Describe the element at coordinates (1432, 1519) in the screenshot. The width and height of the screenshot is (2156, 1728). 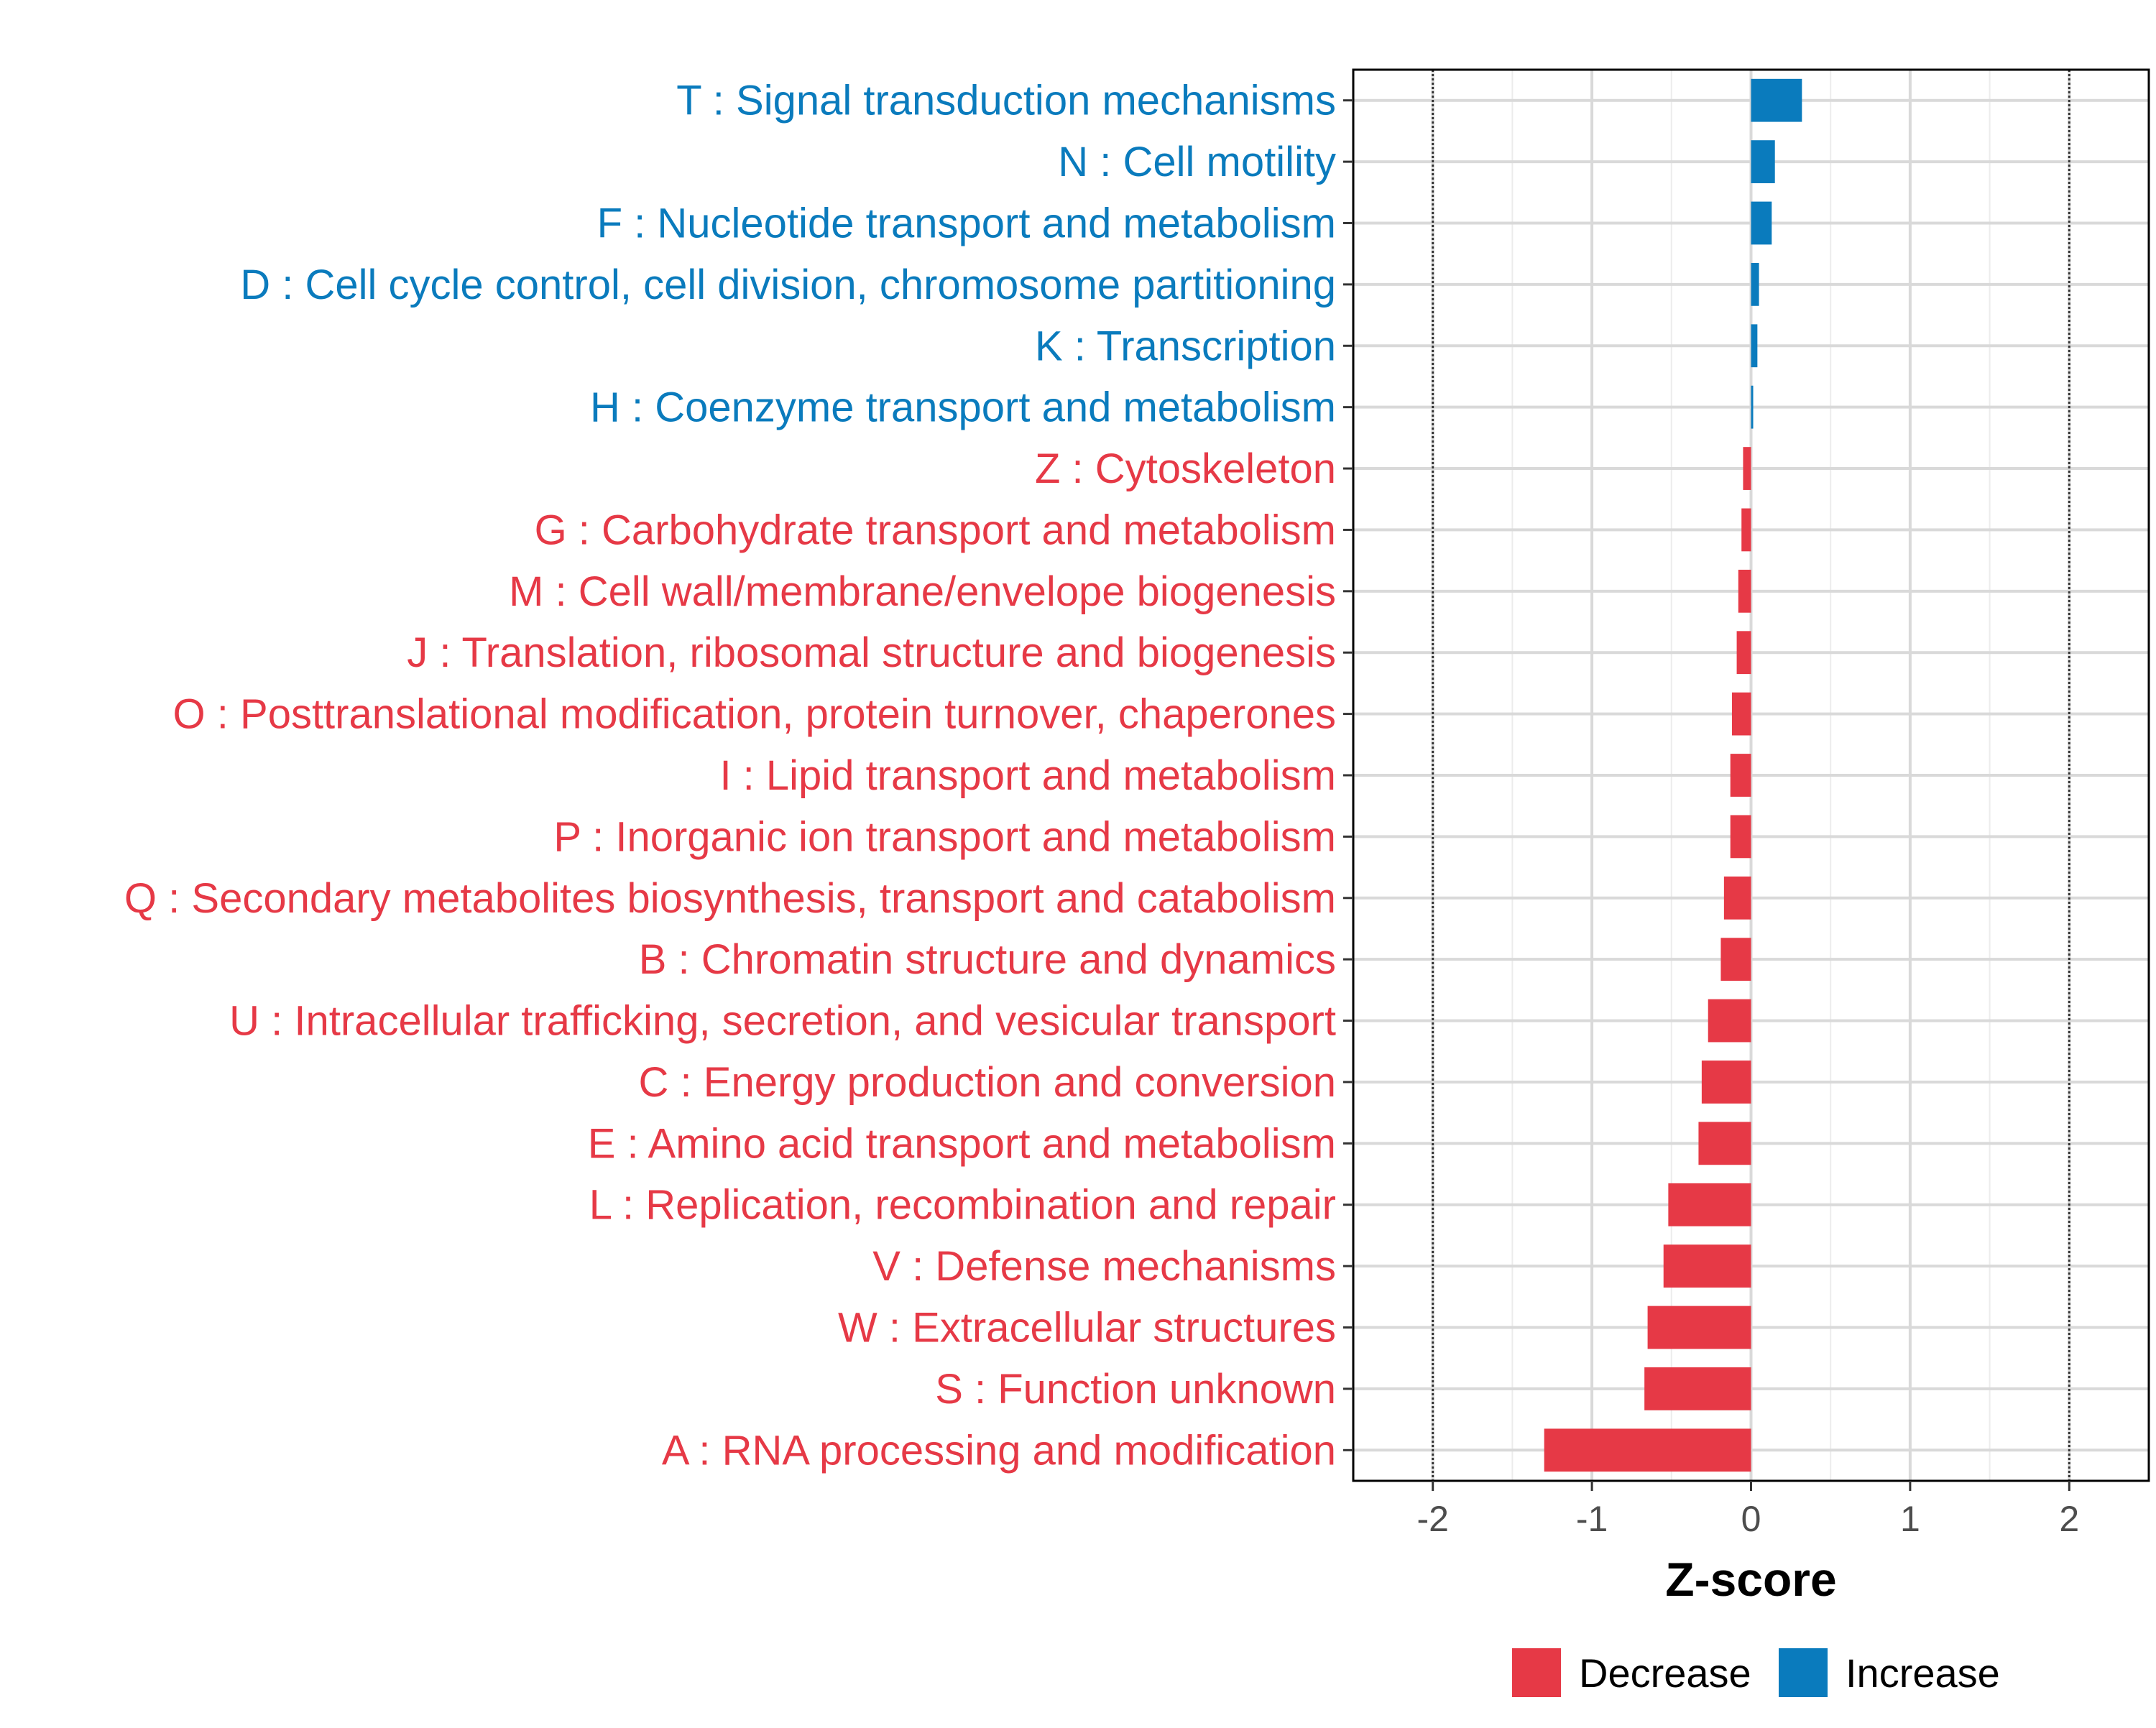
I see `x-tick-label: -2` at that location.